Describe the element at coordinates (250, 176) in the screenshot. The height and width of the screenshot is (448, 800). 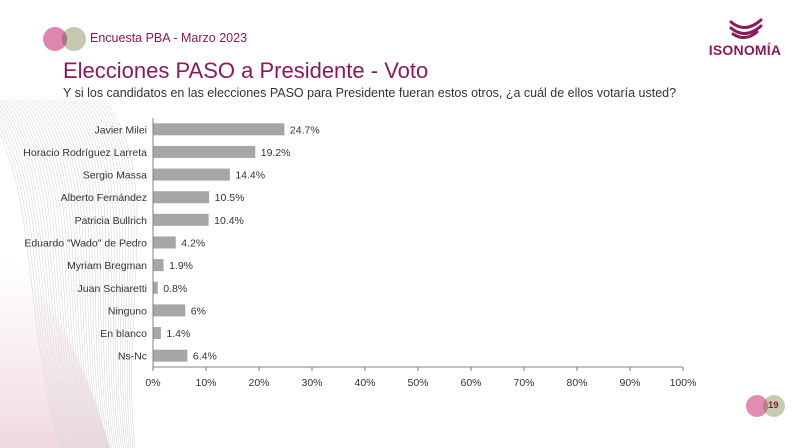
I see `data-label: 14.4%` at that location.